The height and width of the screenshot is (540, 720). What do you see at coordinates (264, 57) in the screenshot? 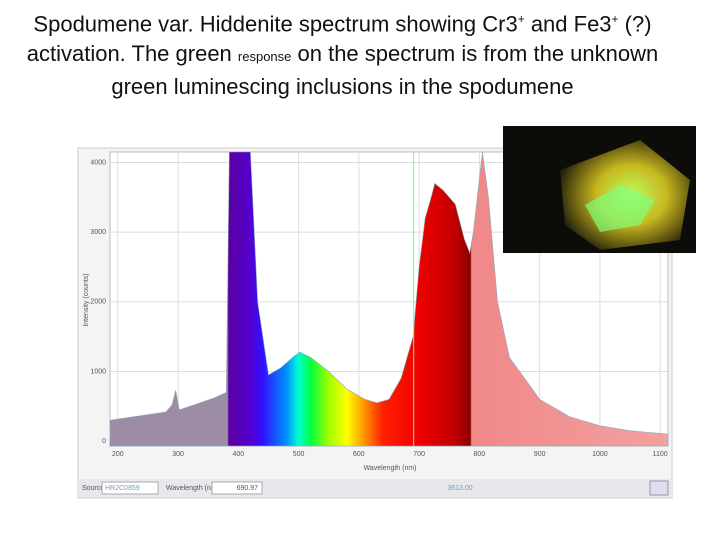
I see `caption-part: response` at bounding box center [264, 57].